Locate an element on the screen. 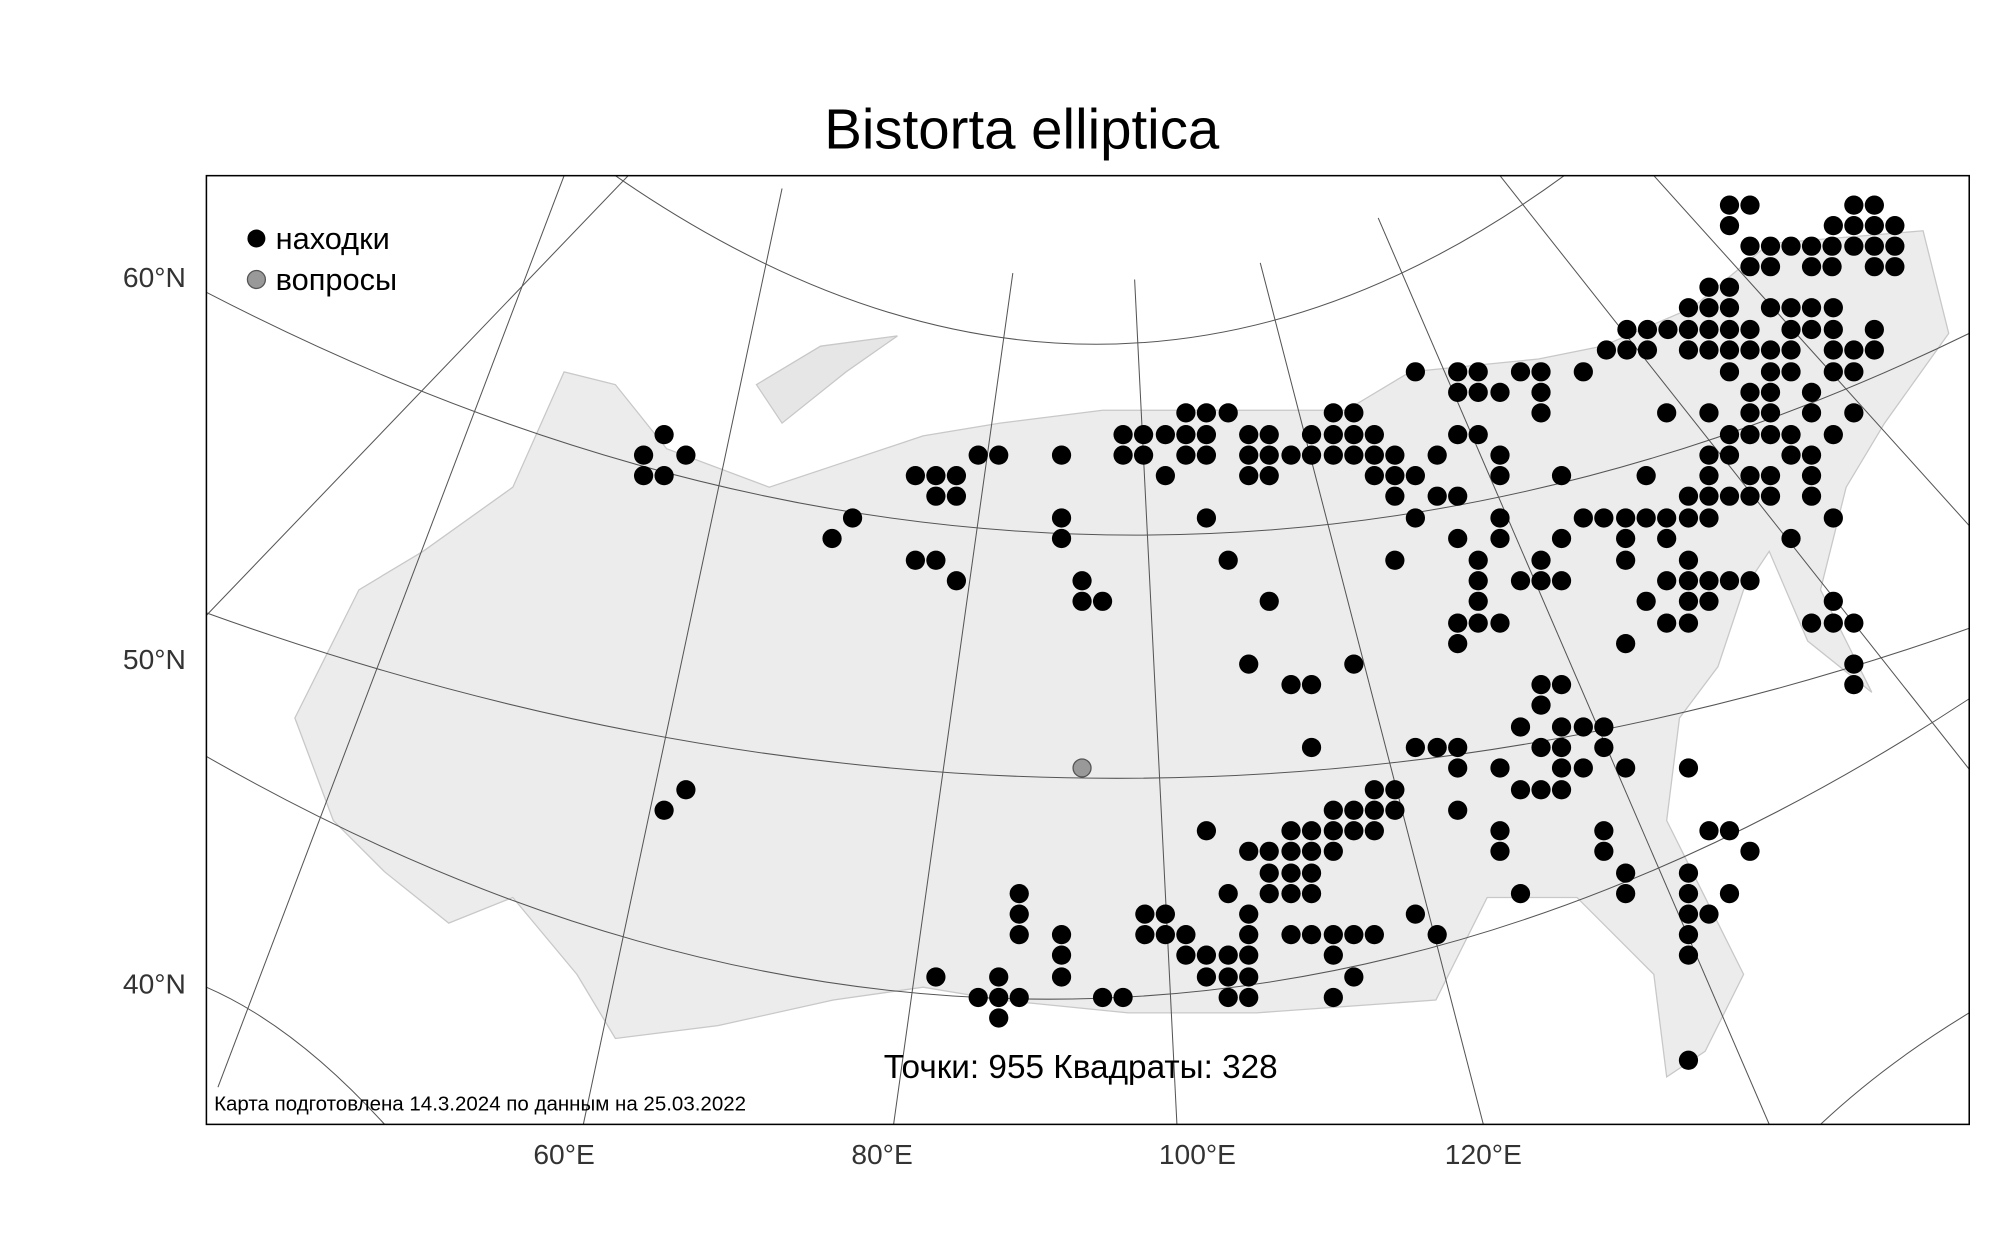 Image resolution: width=2000 pixels, height=1253 pixels. lon-label: 80°E is located at coordinates (881, 1154).